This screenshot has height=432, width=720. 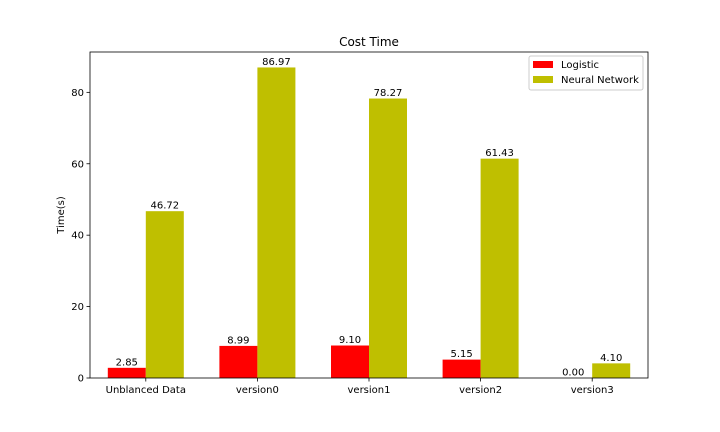 I want to click on x-tick-label-unblanced-data: Unblanced Data, so click(x=146, y=390).